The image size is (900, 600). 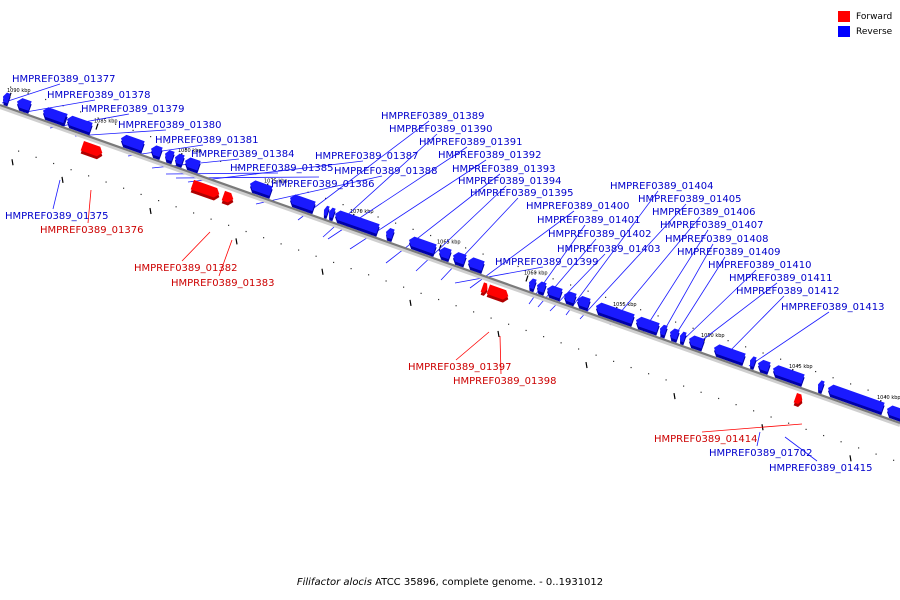 I want to click on gene-label: HMPREF0389_01404, so click(x=661, y=186).